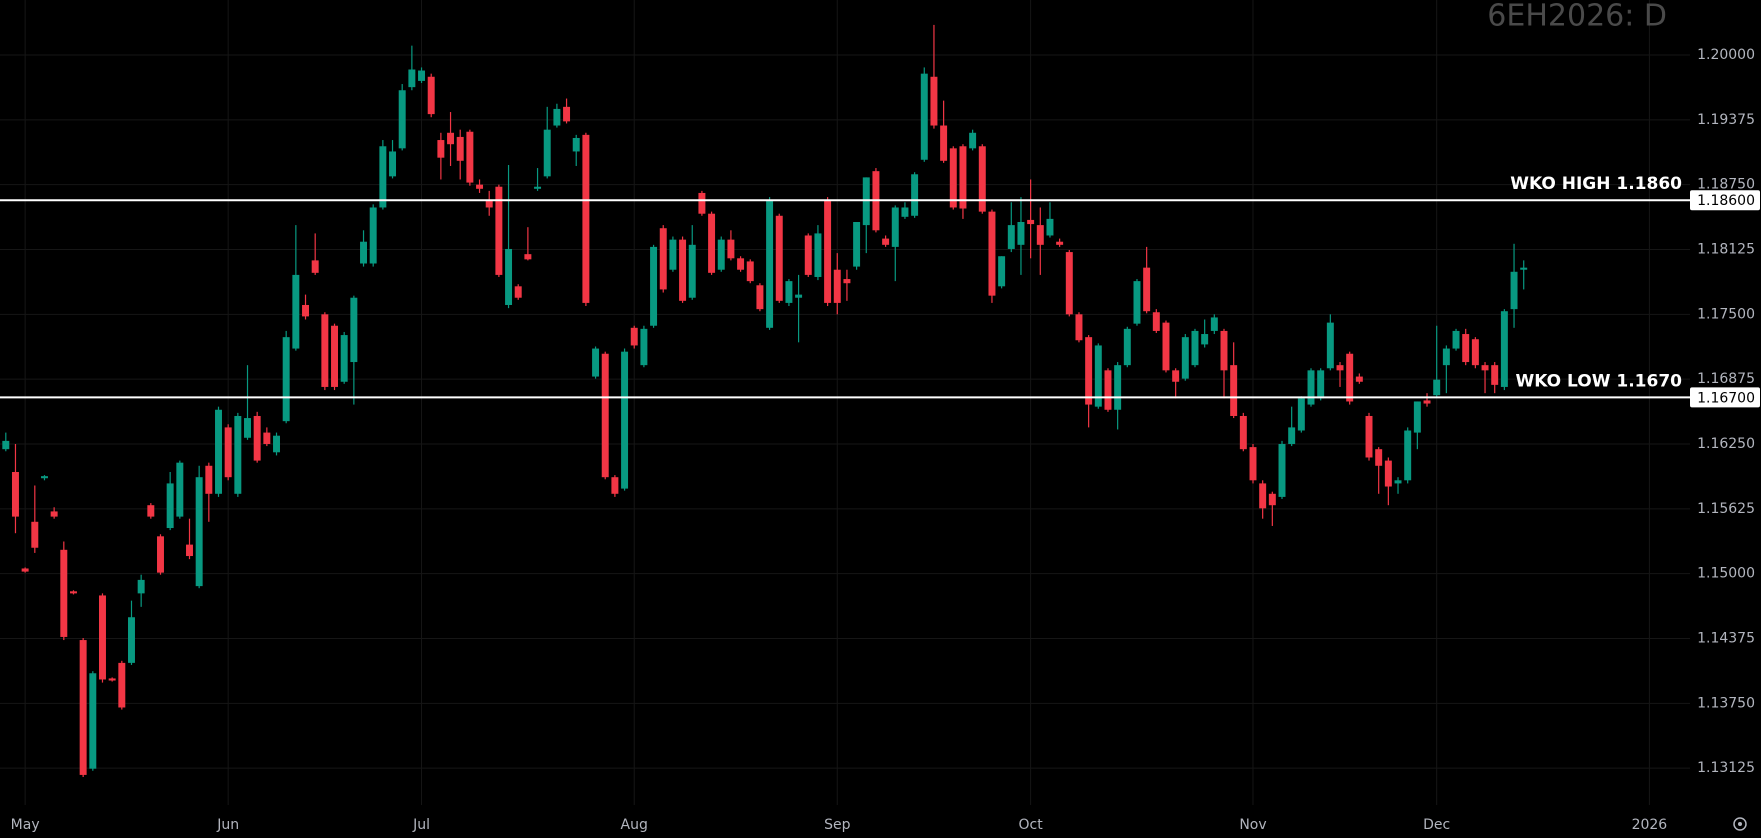  I want to click on y-tick-label: 1.14375, so click(1726, 639).